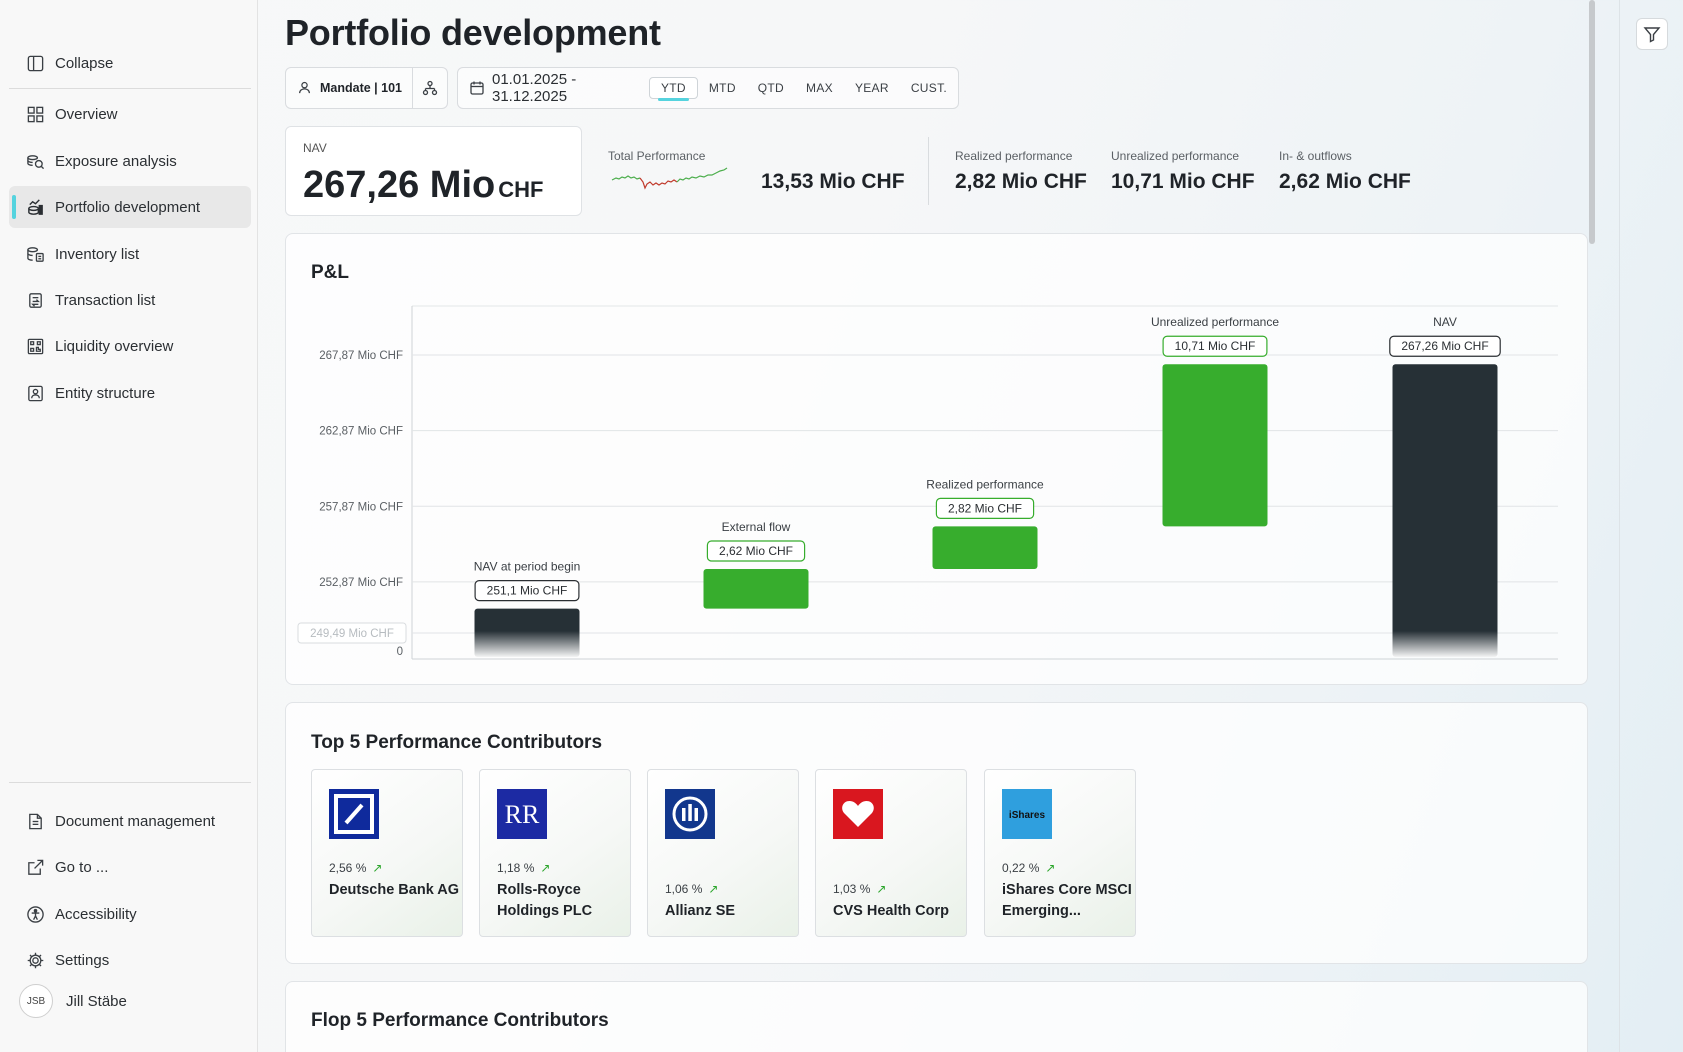  Describe the element at coordinates (1215, 322) in the screenshot. I see `bar-category-label: Unrealized performance` at that location.